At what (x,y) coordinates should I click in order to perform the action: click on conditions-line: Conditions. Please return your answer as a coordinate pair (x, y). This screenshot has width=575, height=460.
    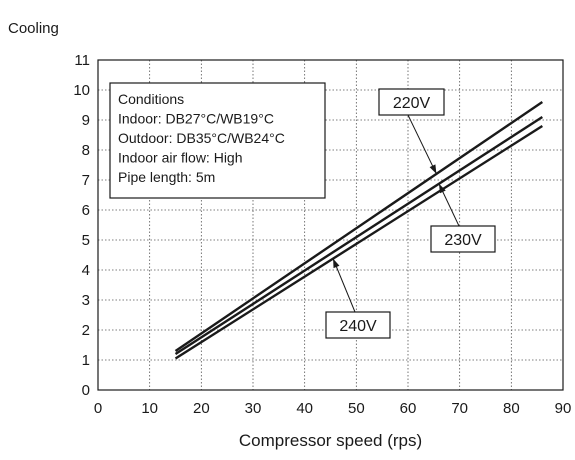
    Looking at the image, I should click on (151, 99).